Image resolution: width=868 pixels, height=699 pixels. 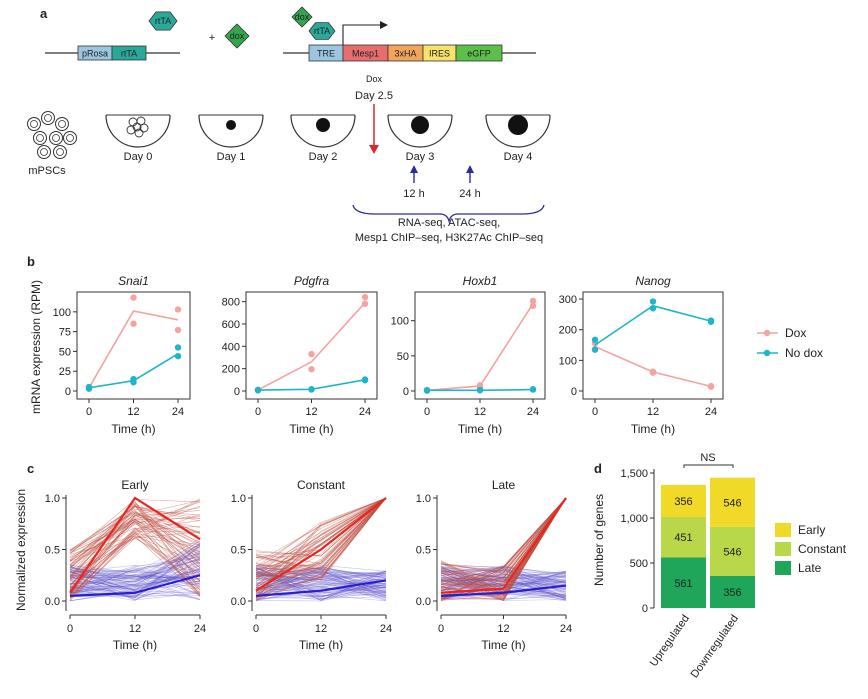 I want to click on dox-label: Dox, so click(x=374, y=79).